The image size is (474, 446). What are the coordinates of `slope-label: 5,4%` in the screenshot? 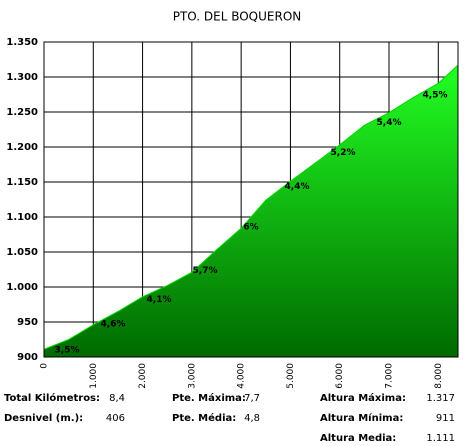 It's located at (389, 123).